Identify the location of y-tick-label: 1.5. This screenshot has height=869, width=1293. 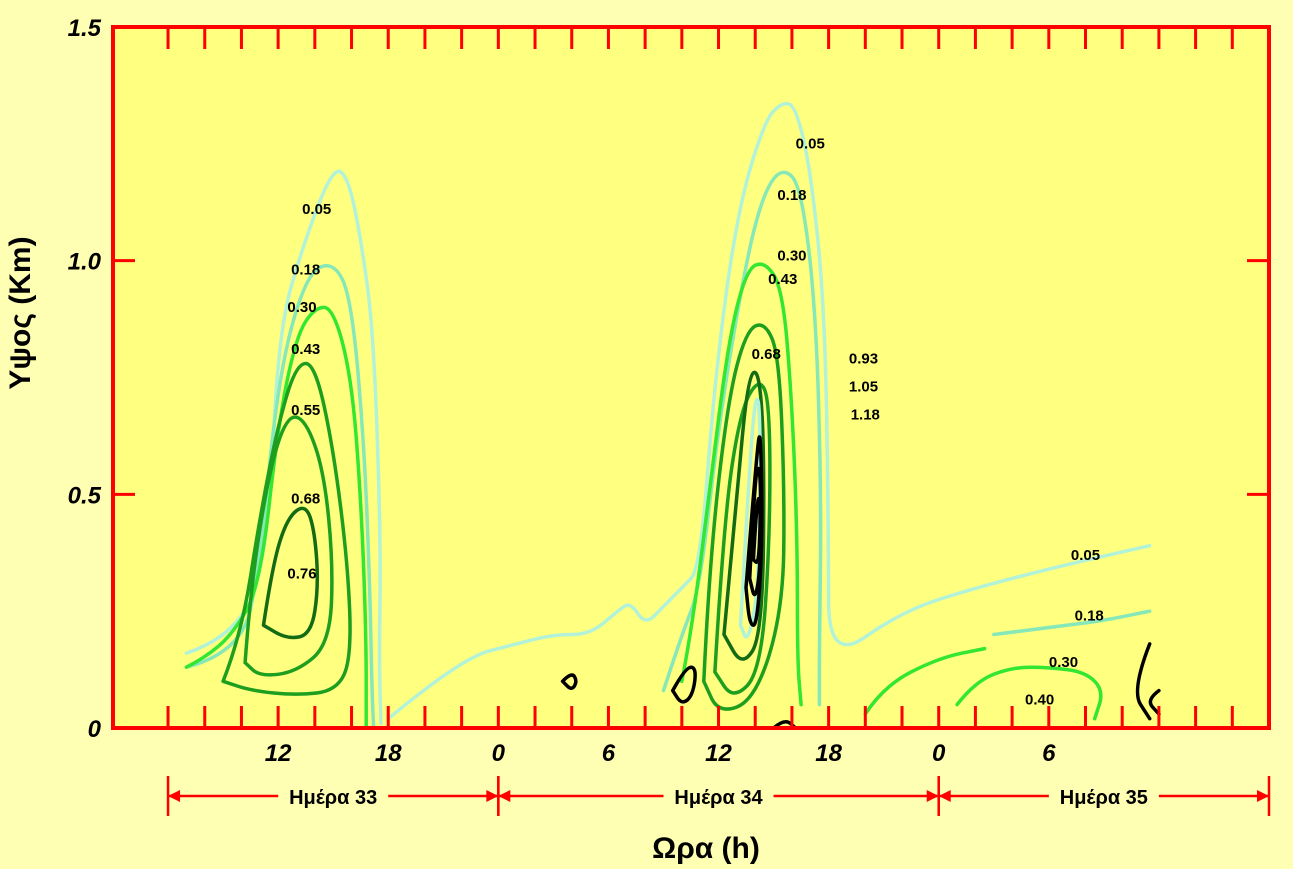
(85, 28).